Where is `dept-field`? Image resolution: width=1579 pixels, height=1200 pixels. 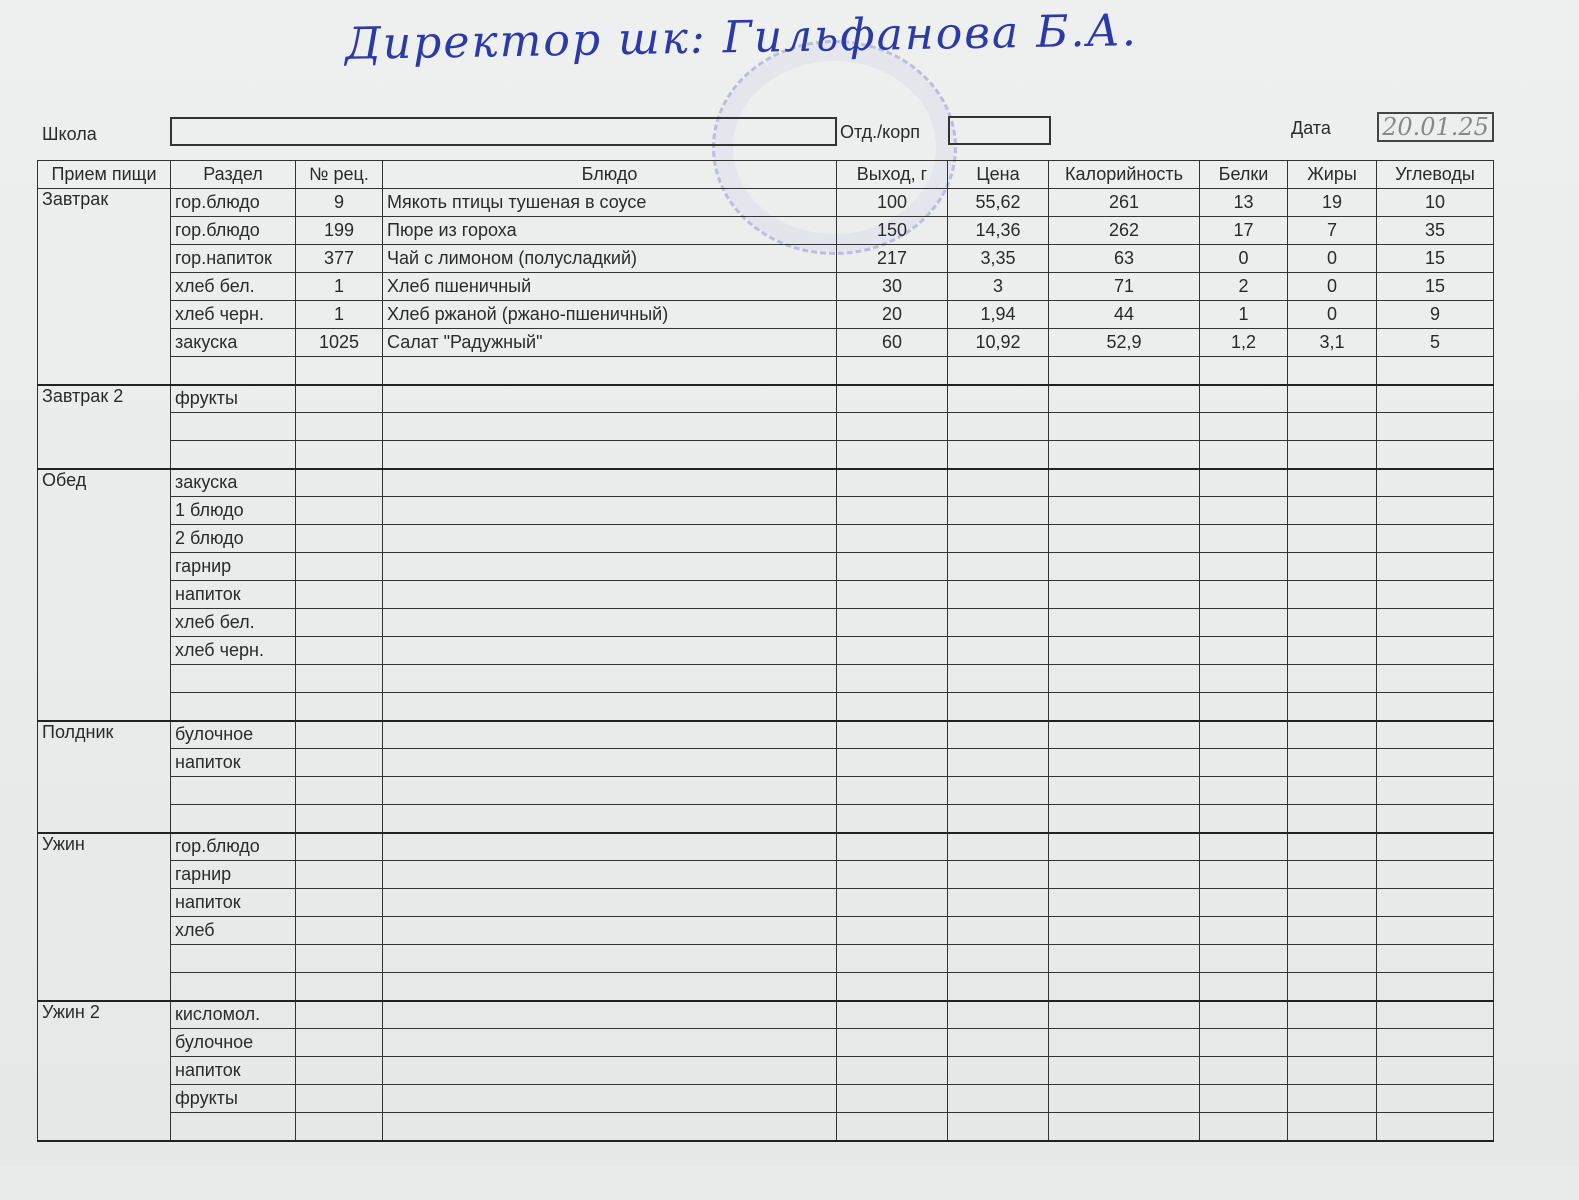 dept-field is located at coordinates (999, 130).